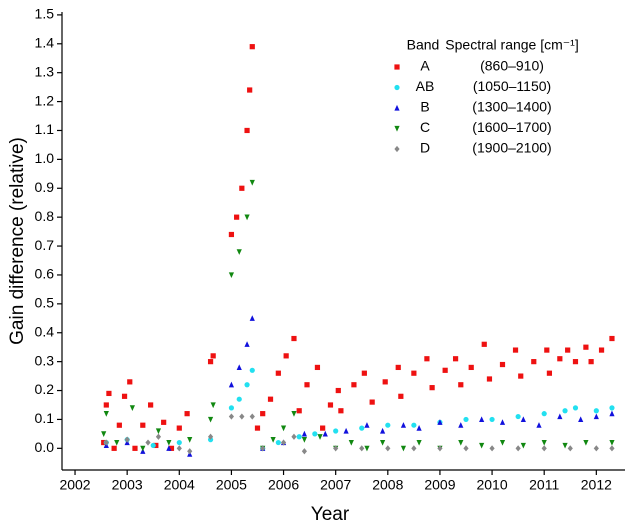  I want to click on y-tick-label: 0.6, so click(45, 274).